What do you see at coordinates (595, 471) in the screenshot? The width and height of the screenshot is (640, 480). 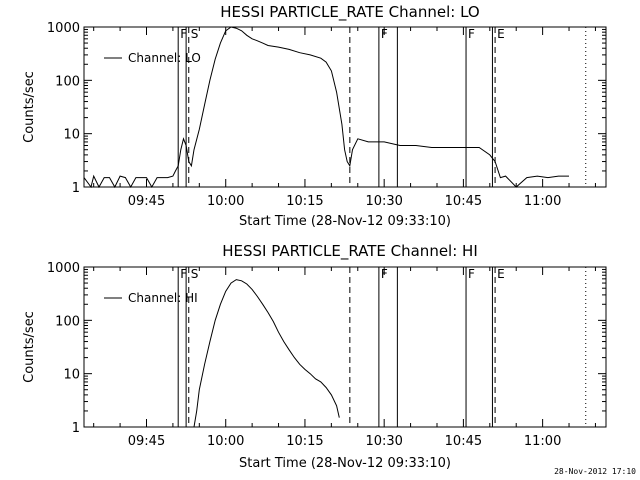 I see `timestamp: 28-Nov-2012 17:10` at bounding box center [595, 471].